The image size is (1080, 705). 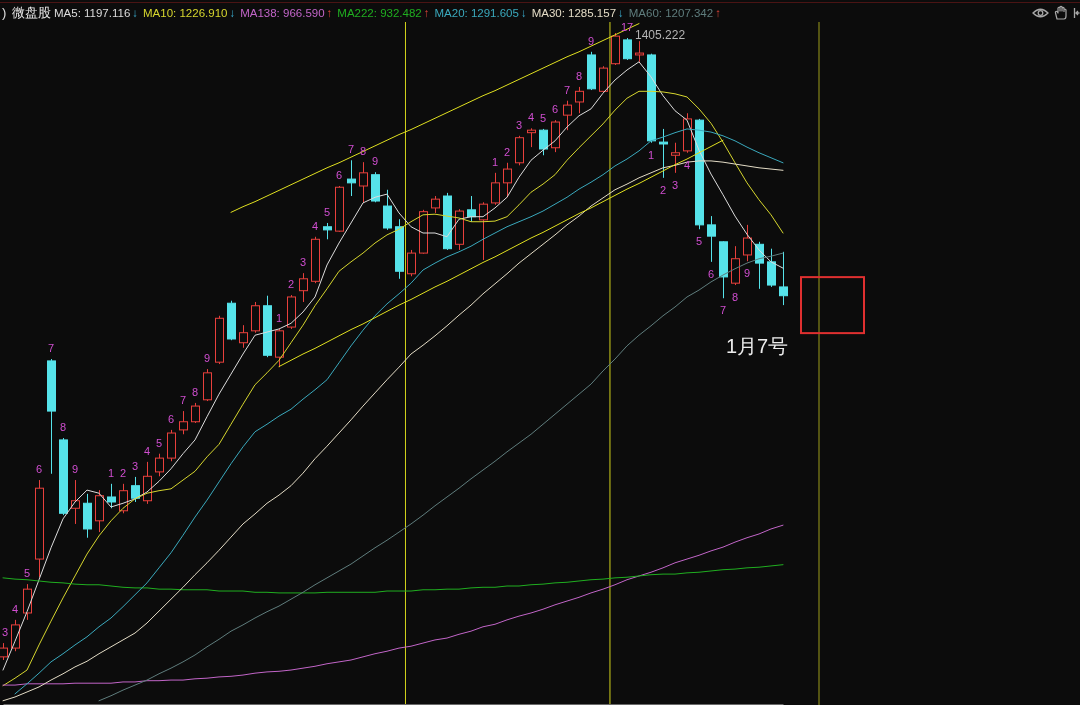 I want to click on text: MA20: 1291.605↓, so click(x=480, y=13).